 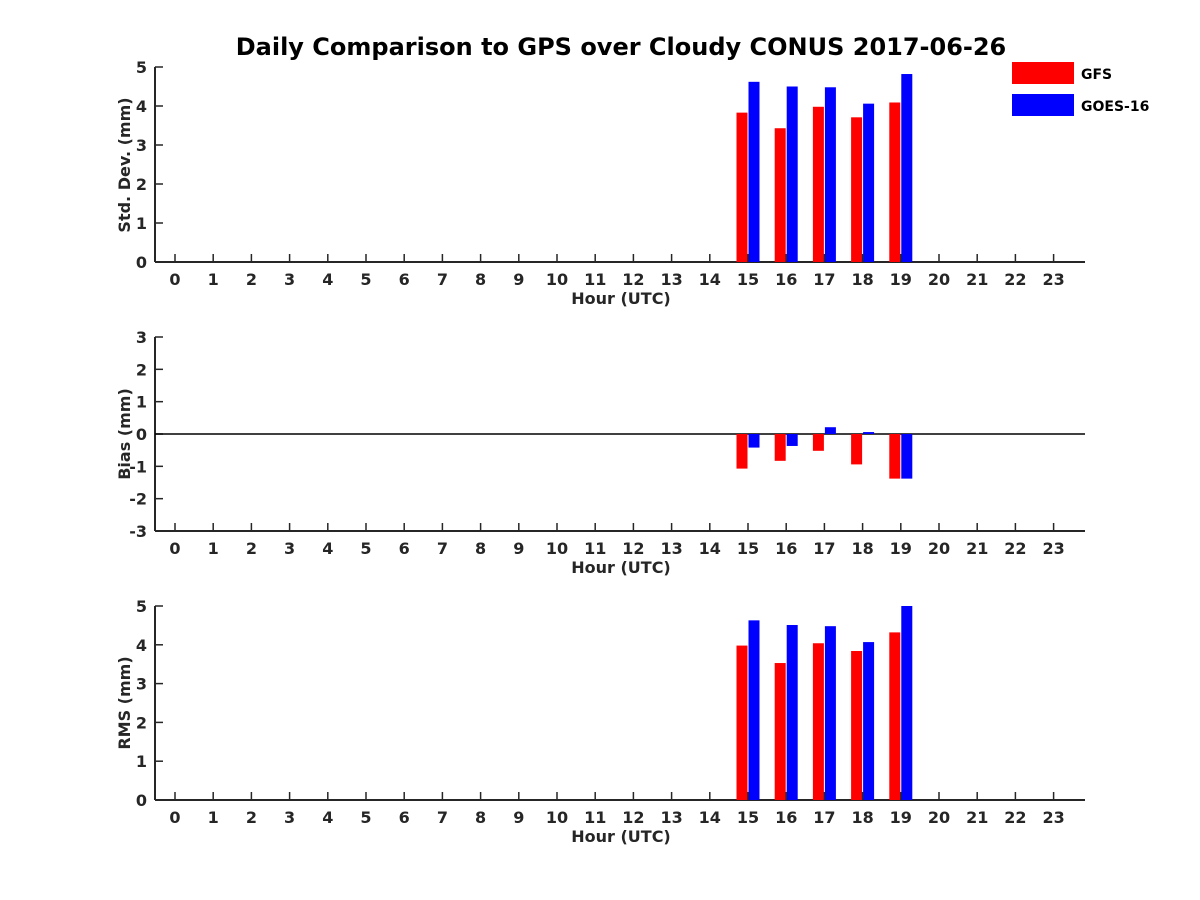 What do you see at coordinates (1115, 107) in the screenshot?
I see `legend-label-goes16: GOES-16` at bounding box center [1115, 107].